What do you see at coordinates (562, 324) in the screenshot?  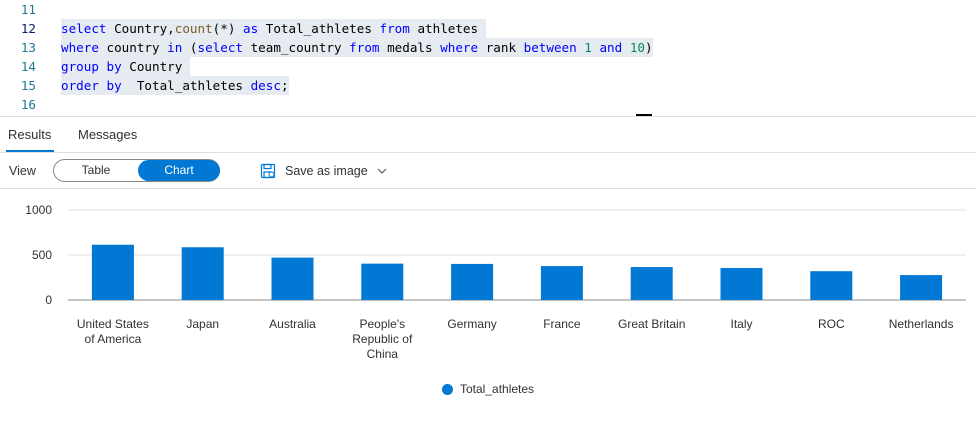 I see `x-tick-label-line: France` at bounding box center [562, 324].